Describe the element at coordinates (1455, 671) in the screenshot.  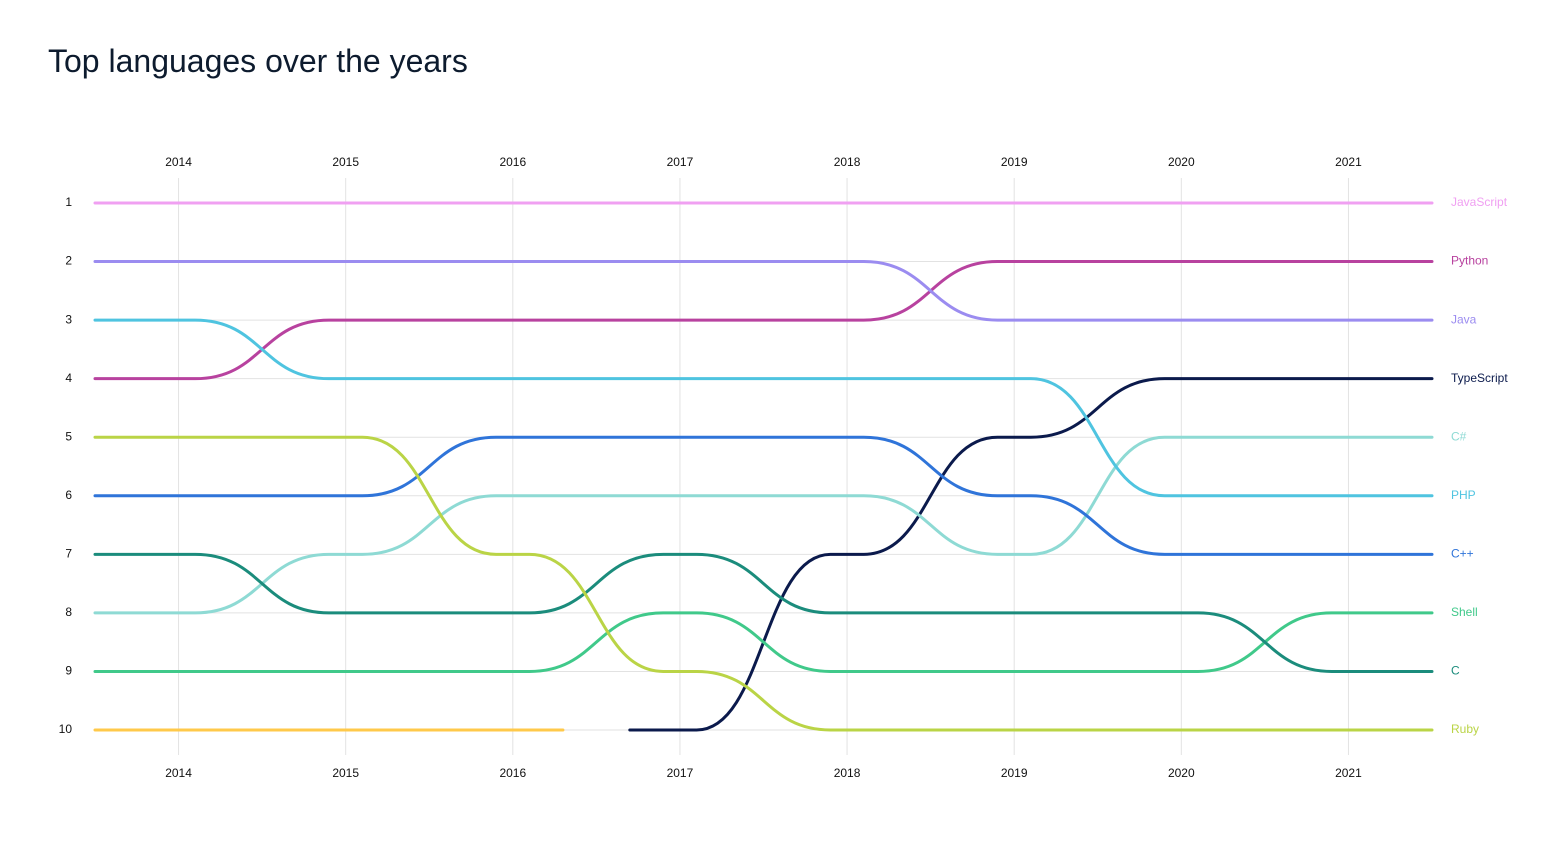
I see `legend-label: C` at that location.